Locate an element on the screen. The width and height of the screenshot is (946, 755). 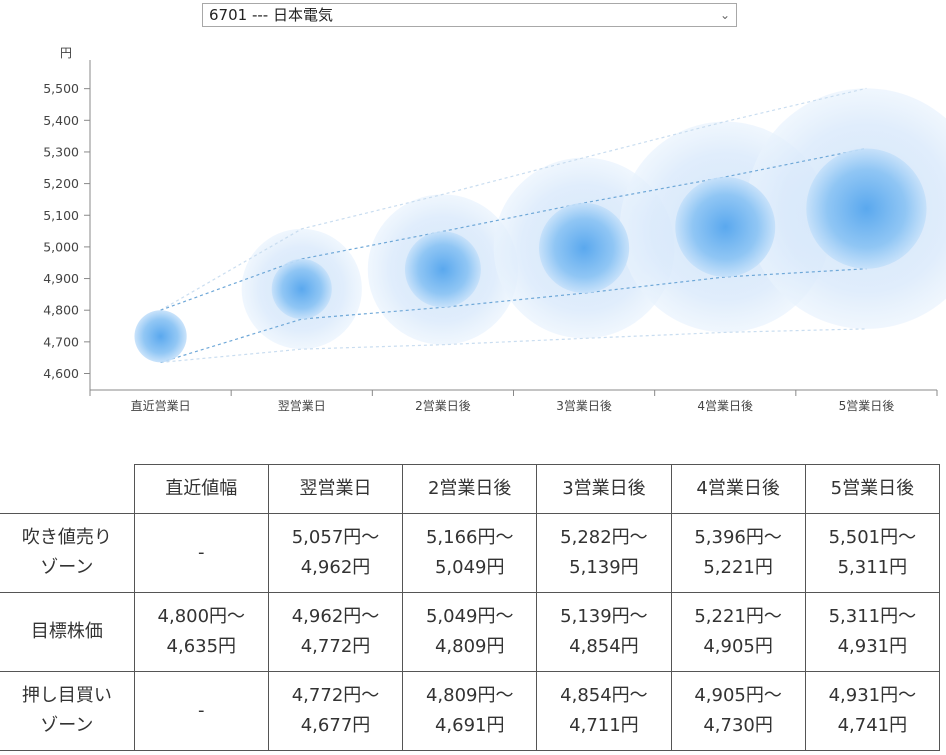
price-cell: 5,166円～ 5,049円 is located at coordinates (470, 553).